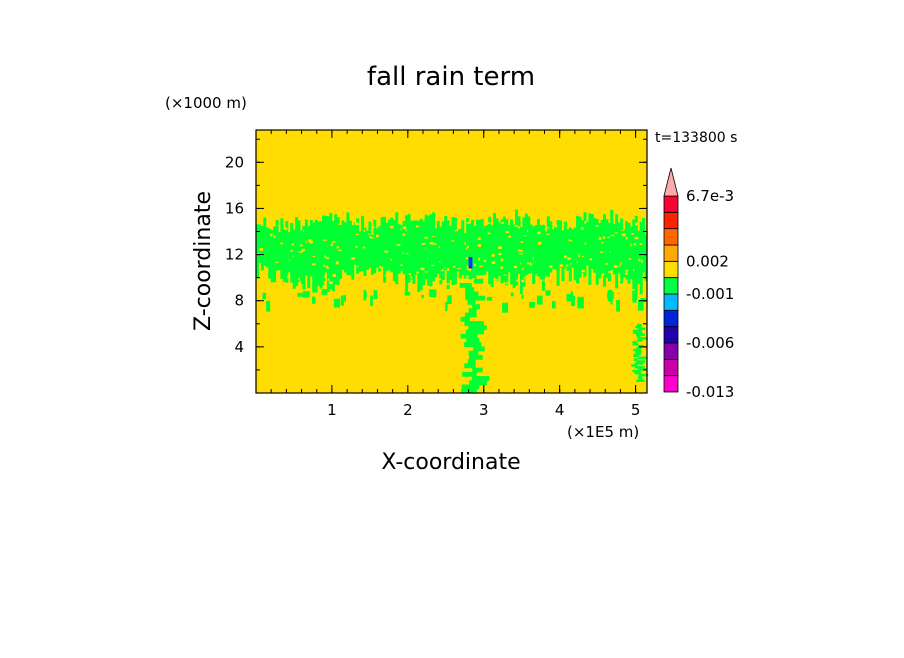 Image resolution: width=904 pixels, height=658 pixels. I want to click on y-tick-label: 12, so click(234, 255).